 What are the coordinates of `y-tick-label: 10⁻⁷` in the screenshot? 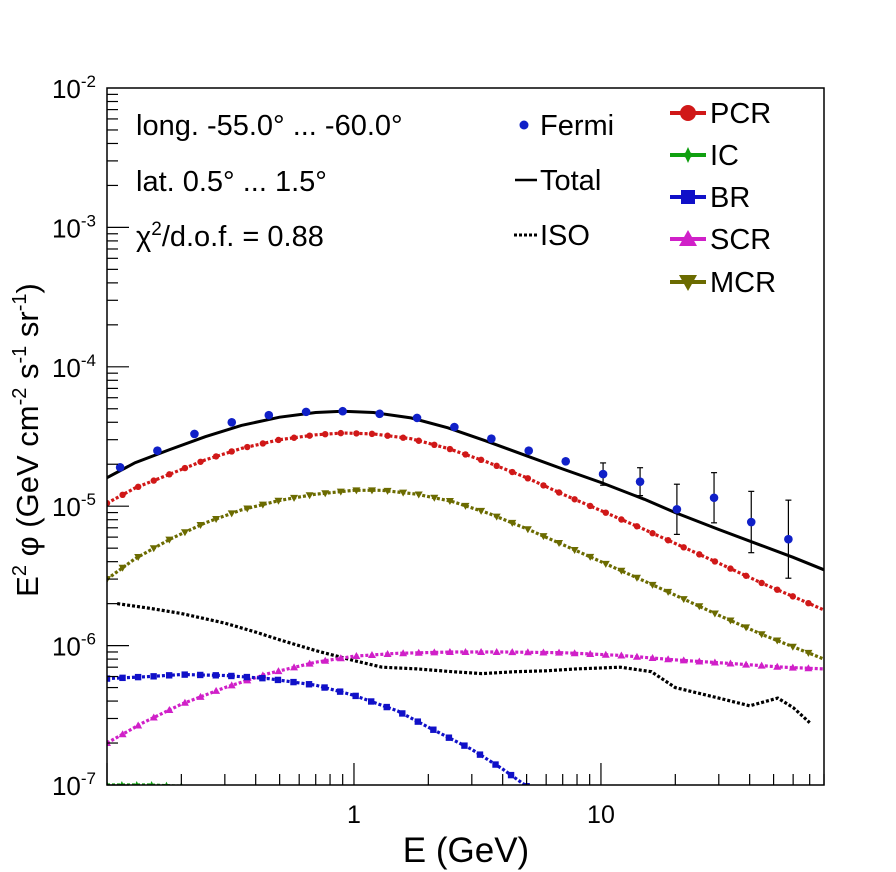 It's located at (74, 785).